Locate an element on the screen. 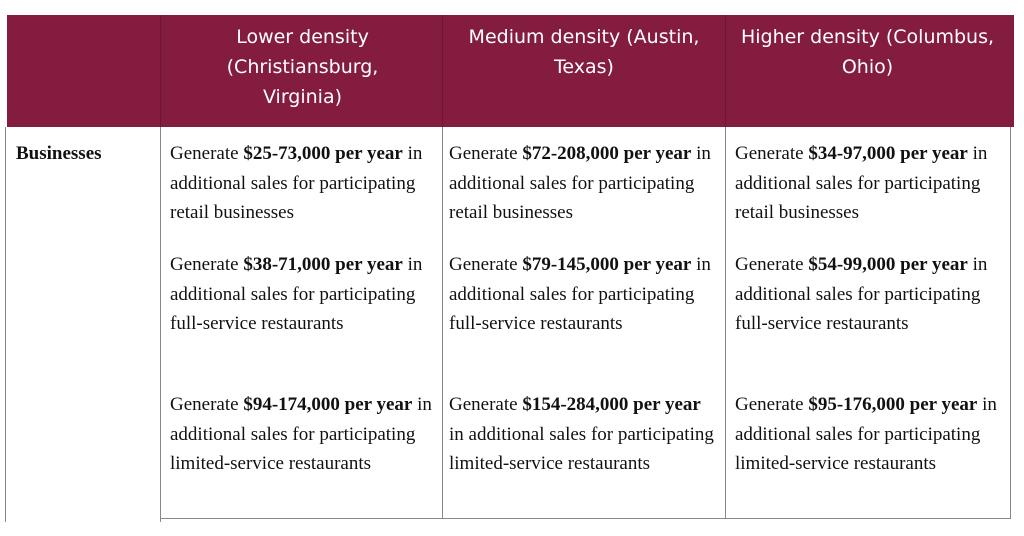 The height and width of the screenshot is (536, 1024). cell-amount: $72-208,000 per year is located at coordinates (607, 153).